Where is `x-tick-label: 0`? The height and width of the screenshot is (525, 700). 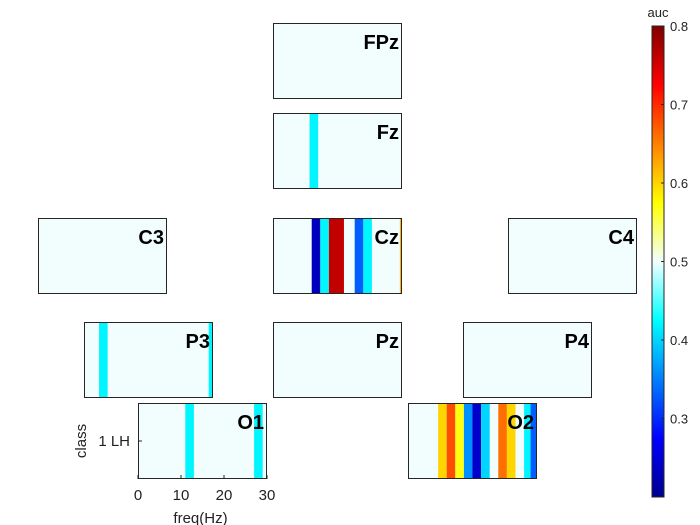 x-tick-label: 0 is located at coordinates (138, 495).